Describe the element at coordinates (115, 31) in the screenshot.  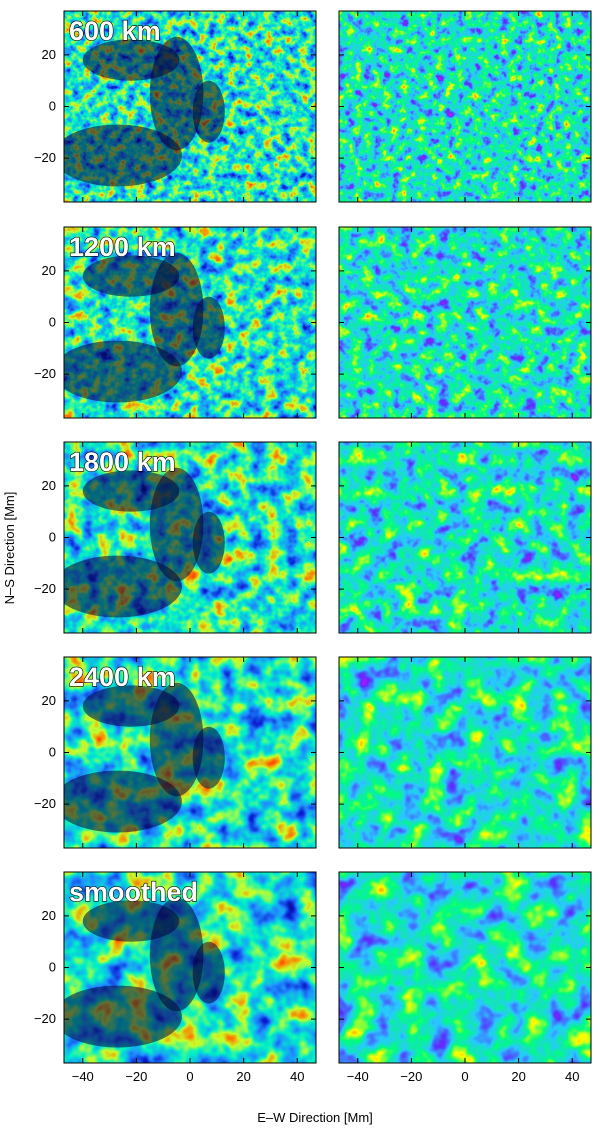
I see `panel-height-label: 600 km` at that location.